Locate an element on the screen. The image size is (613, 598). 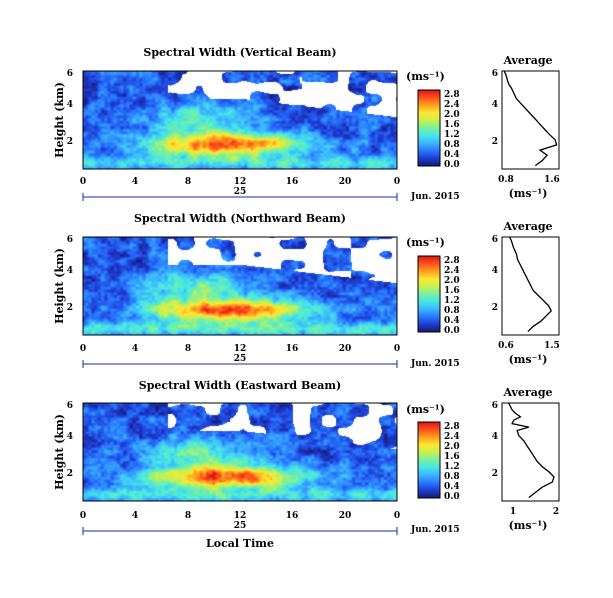
average-profile: Average 2 4 6 1 2 (ms⁻¹) is located at coordinates (526, 459).